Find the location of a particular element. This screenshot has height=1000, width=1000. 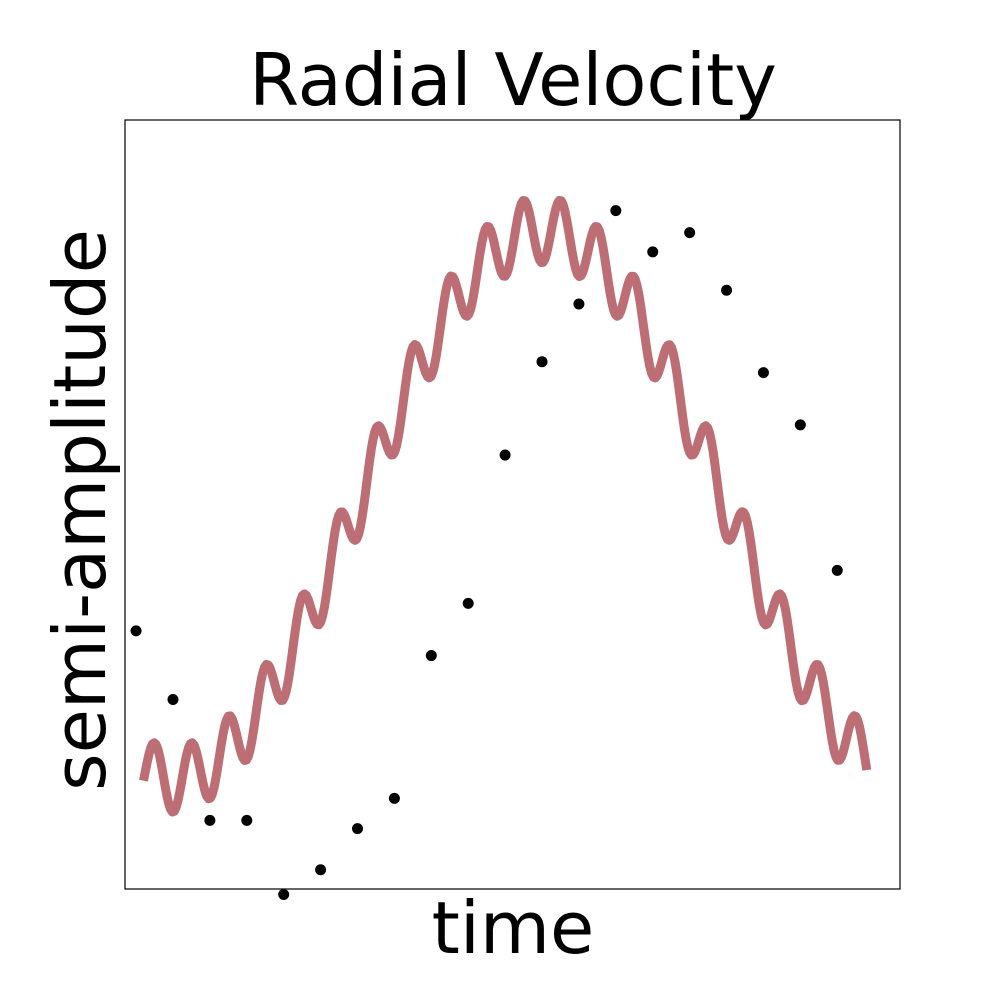

x-axis-label: time is located at coordinates (513, 928).